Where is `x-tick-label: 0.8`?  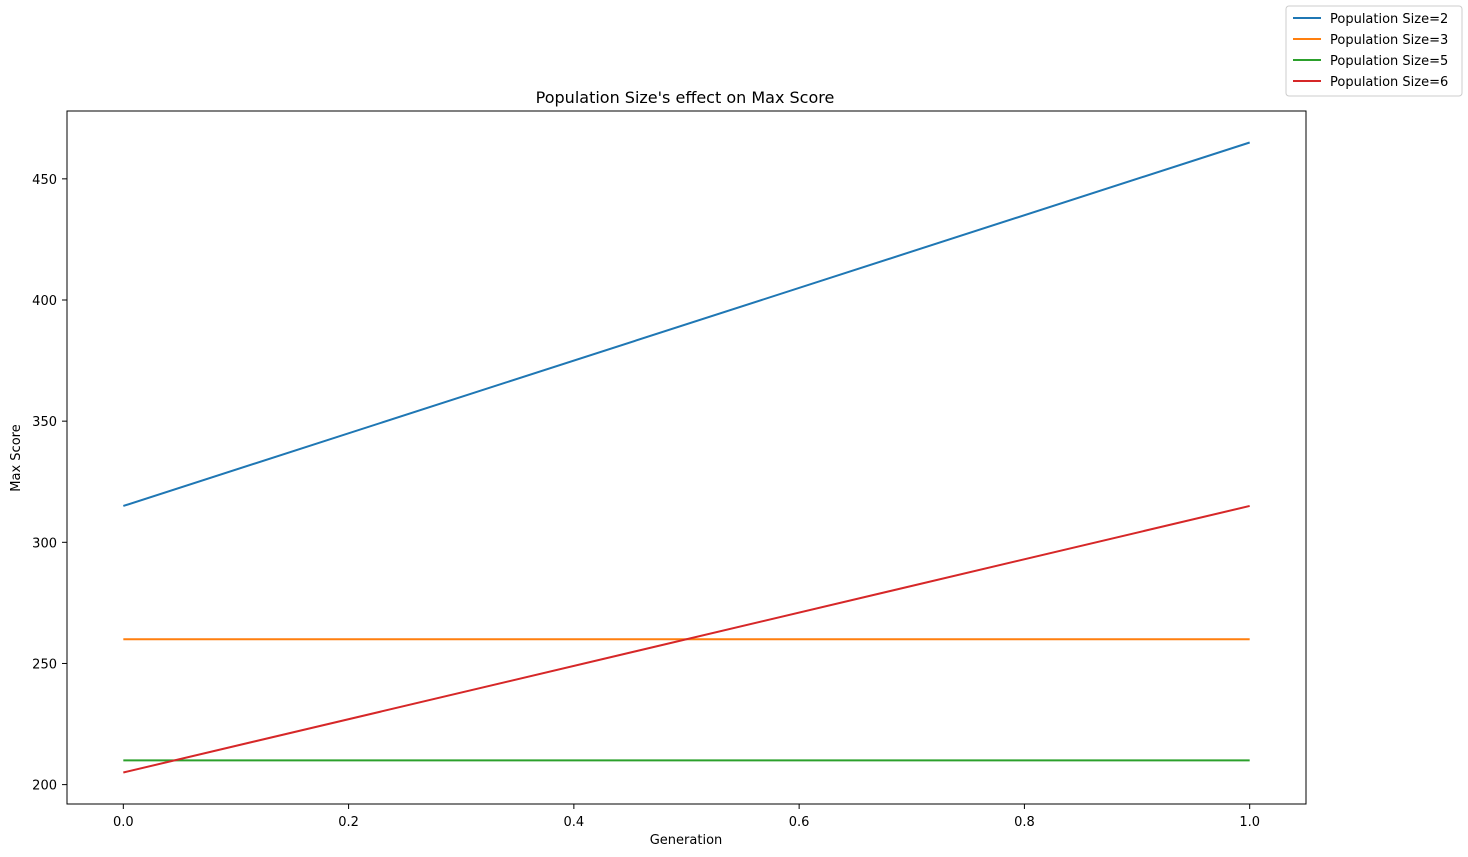
x-tick-label: 0.8 is located at coordinates (1024, 822).